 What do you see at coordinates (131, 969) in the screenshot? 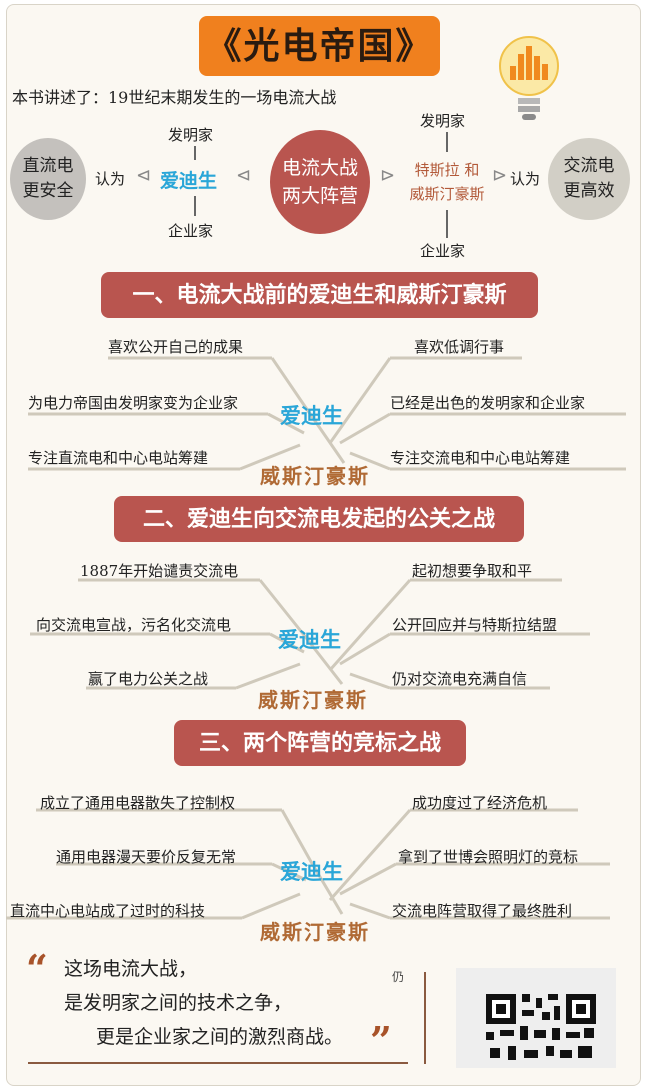
I see `quote-line-1: 这场电流大战，` at bounding box center [131, 969].